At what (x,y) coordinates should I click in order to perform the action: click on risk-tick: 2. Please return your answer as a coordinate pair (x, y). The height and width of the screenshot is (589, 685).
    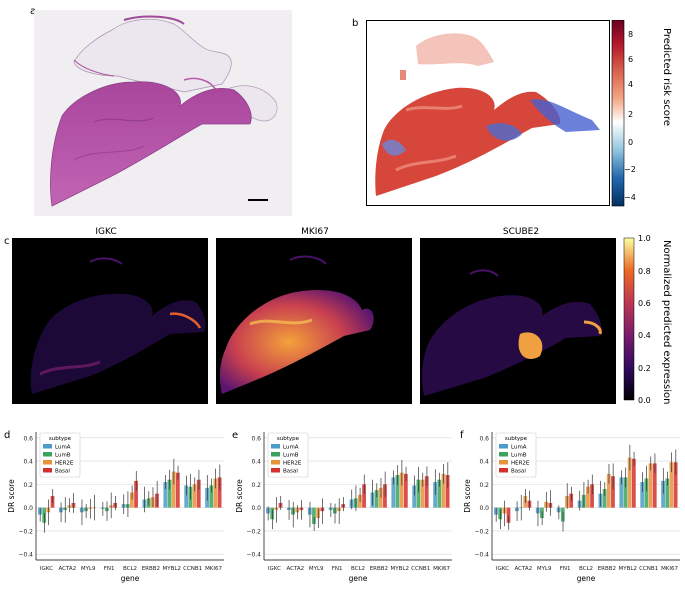
    Looking at the image, I should click on (630, 114).